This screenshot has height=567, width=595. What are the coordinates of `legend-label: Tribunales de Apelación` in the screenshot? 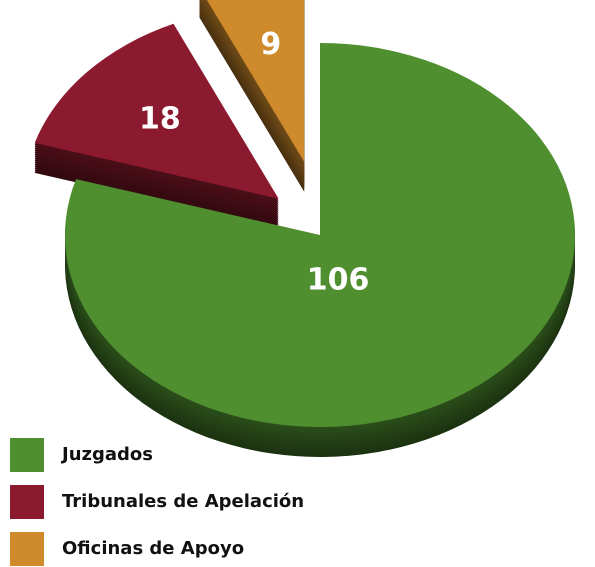 It's located at (183, 501).